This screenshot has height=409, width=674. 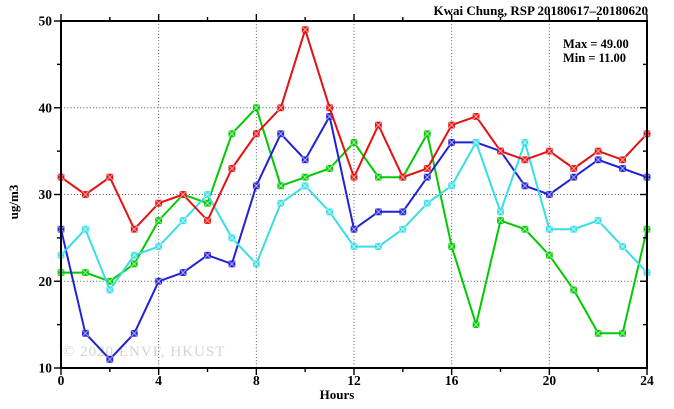 I want to click on y-tick-label: 40, so click(x=46, y=107).